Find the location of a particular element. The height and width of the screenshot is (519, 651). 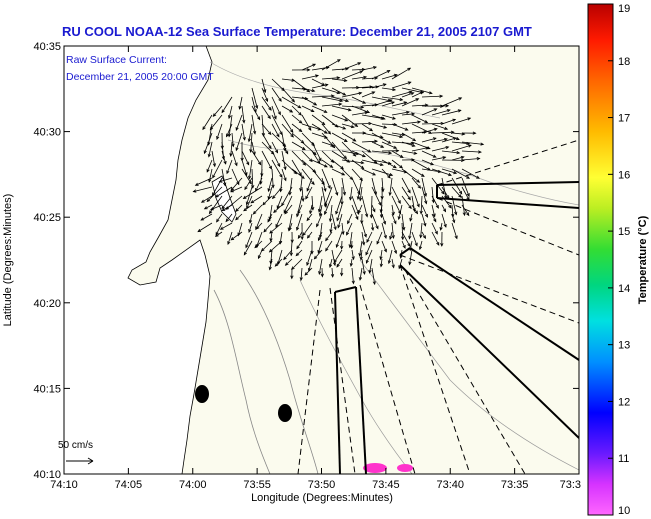

current-annotation-line1: Raw Surface Current: is located at coordinates (116, 60).